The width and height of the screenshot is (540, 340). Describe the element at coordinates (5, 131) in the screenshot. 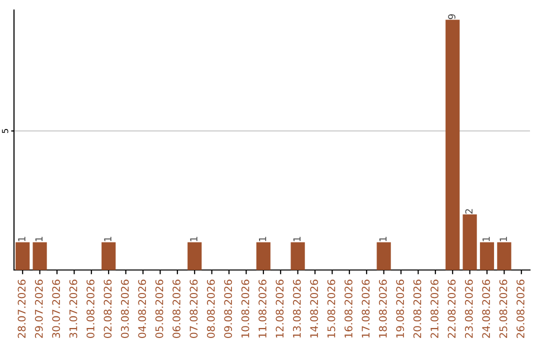

I see `y-tick-label: 5` at that location.